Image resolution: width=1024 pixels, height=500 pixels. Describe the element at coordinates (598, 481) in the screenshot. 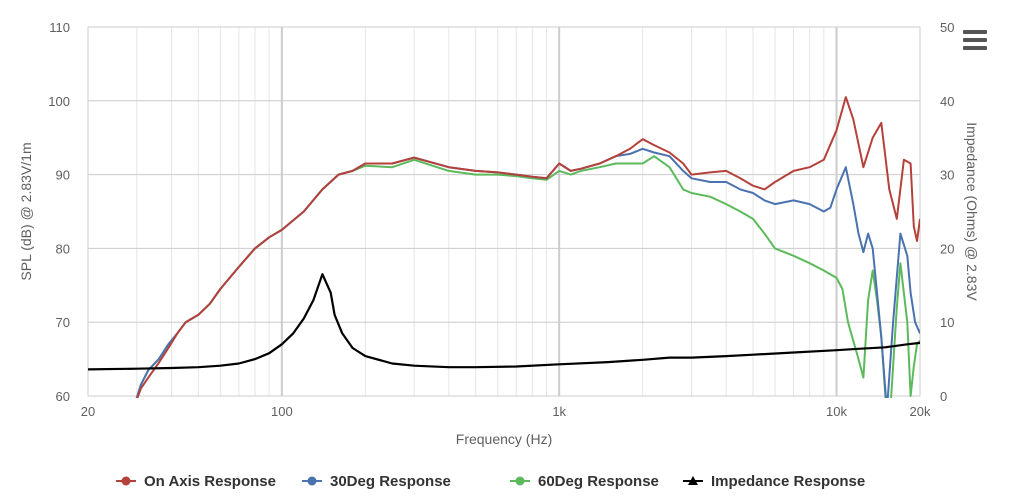

I see `legend-label: 60Deg Response` at that location.